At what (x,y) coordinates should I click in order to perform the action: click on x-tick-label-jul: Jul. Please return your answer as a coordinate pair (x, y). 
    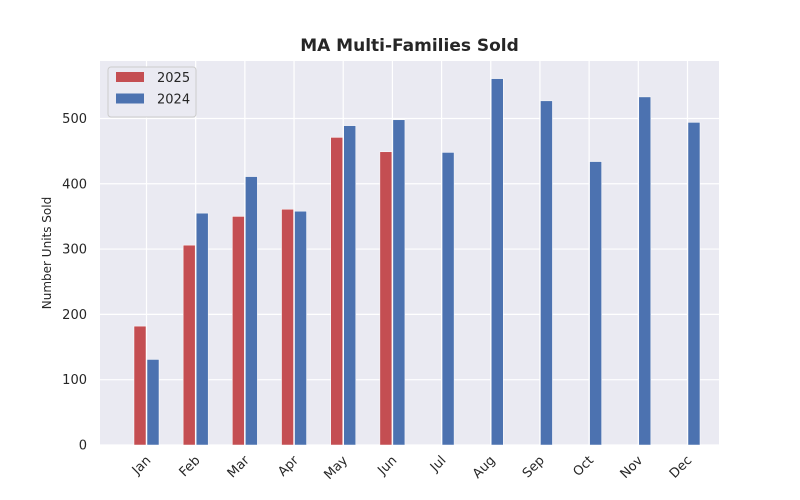
    Looking at the image, I should click on (438, 464).